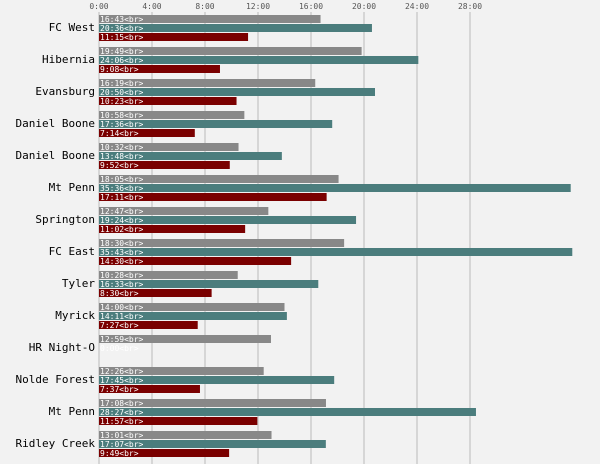  What do you see at coordinates (122, 421) in the screenshot?
I see `bar-value-label: 11:57<br>` at bounding box center [122, 421].